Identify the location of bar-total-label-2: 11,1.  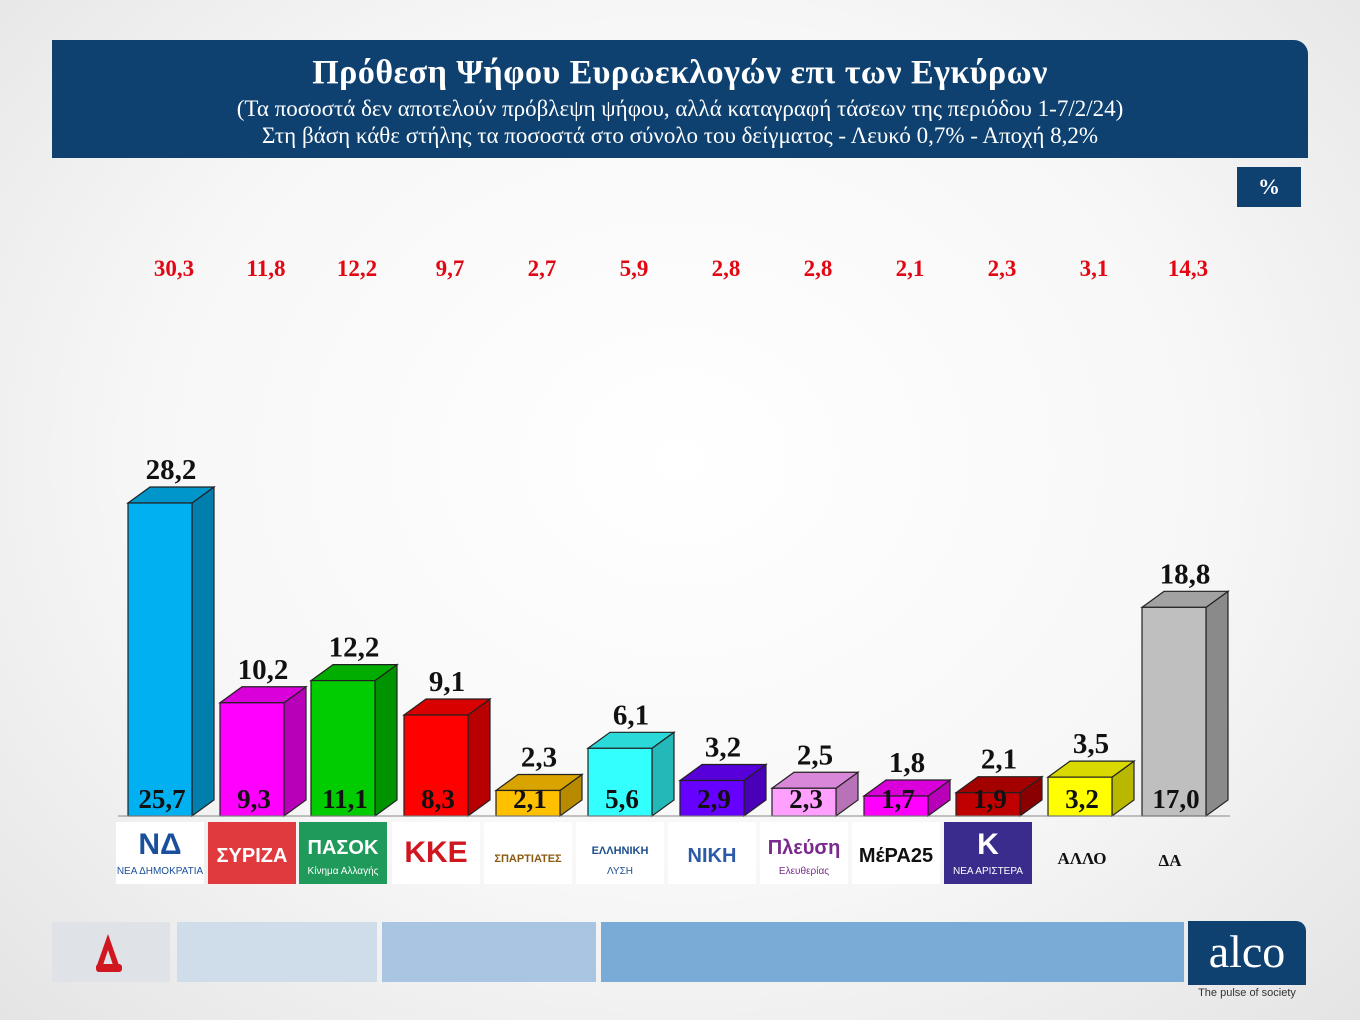
(345, 799).